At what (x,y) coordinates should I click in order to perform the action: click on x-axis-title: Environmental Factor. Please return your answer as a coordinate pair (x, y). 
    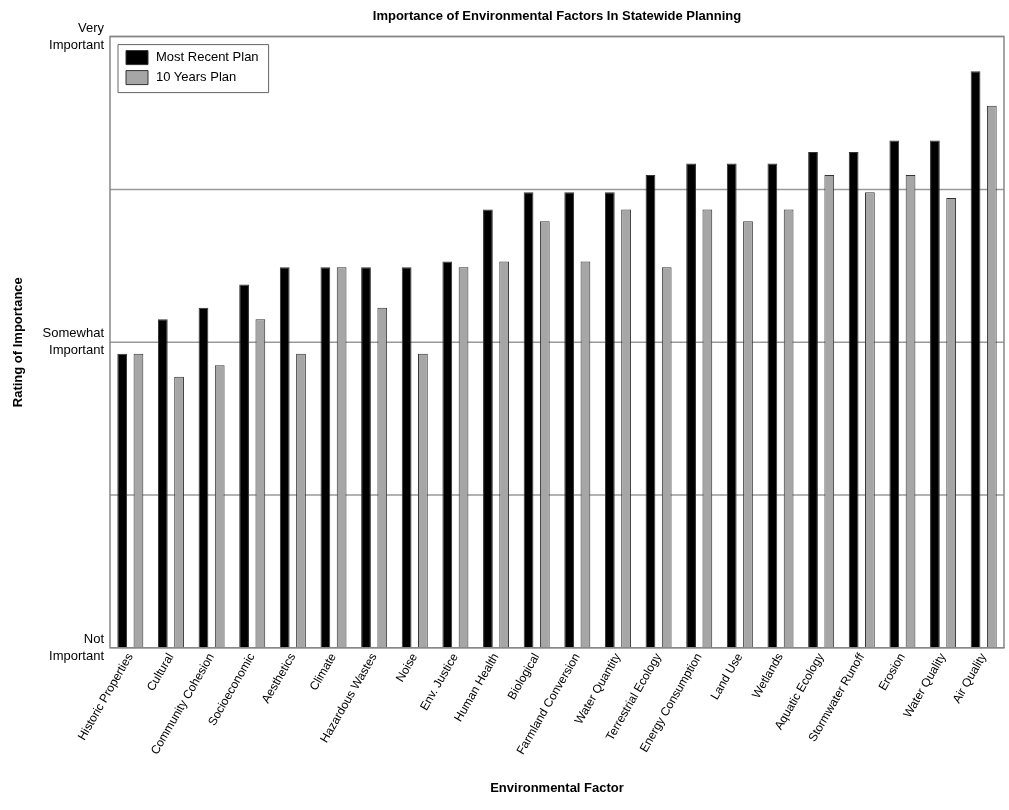
    Looking at the image, I should click on (557, 787).